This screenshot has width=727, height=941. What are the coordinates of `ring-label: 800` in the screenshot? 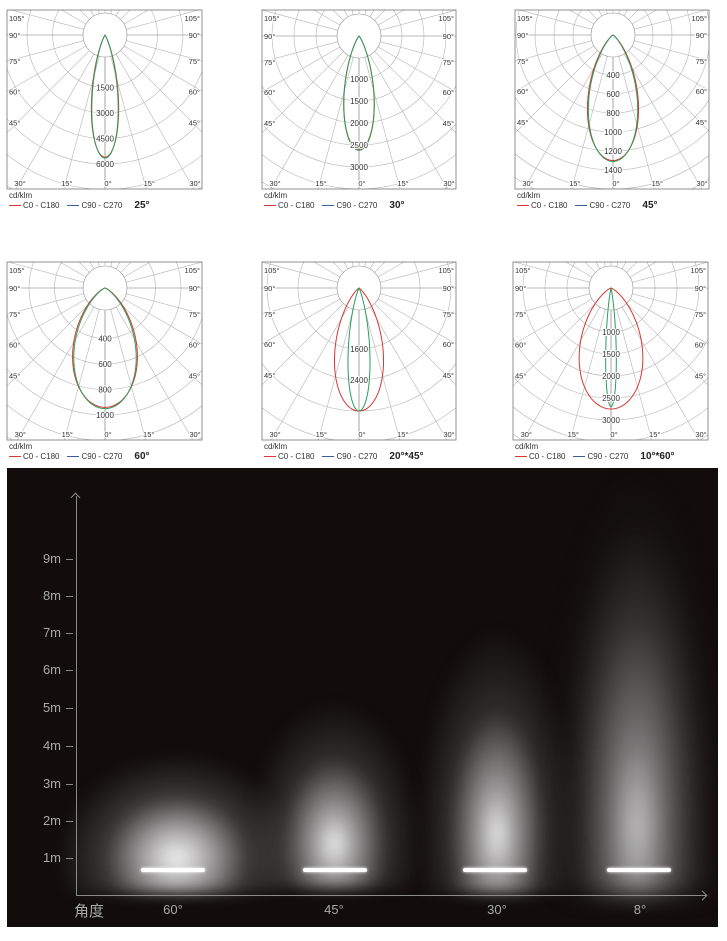 It's located at (105, 390).